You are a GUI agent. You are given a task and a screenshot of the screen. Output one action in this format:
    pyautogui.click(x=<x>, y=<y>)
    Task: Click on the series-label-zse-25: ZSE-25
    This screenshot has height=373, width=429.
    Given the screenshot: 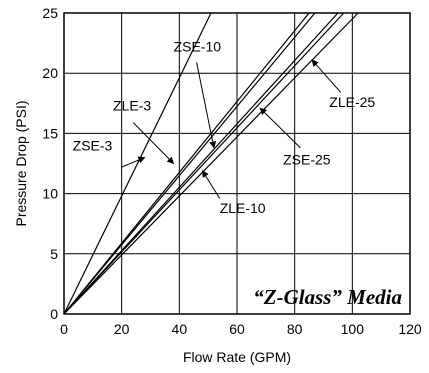 What is the action you would take?
    pyautogui.click(x=307, y=160)
    